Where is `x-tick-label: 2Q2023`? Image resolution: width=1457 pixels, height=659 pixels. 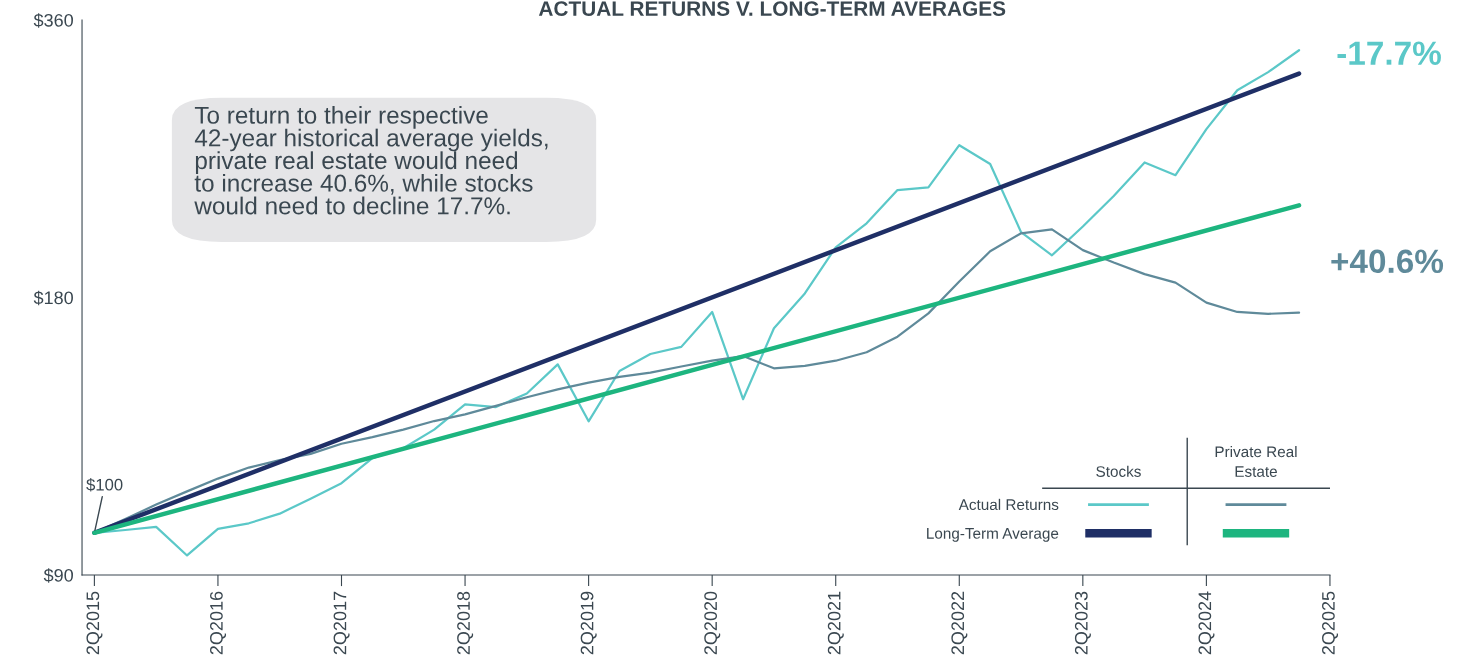
x-tick-label: 2Q2023 is located at coordinates (1082, 623).